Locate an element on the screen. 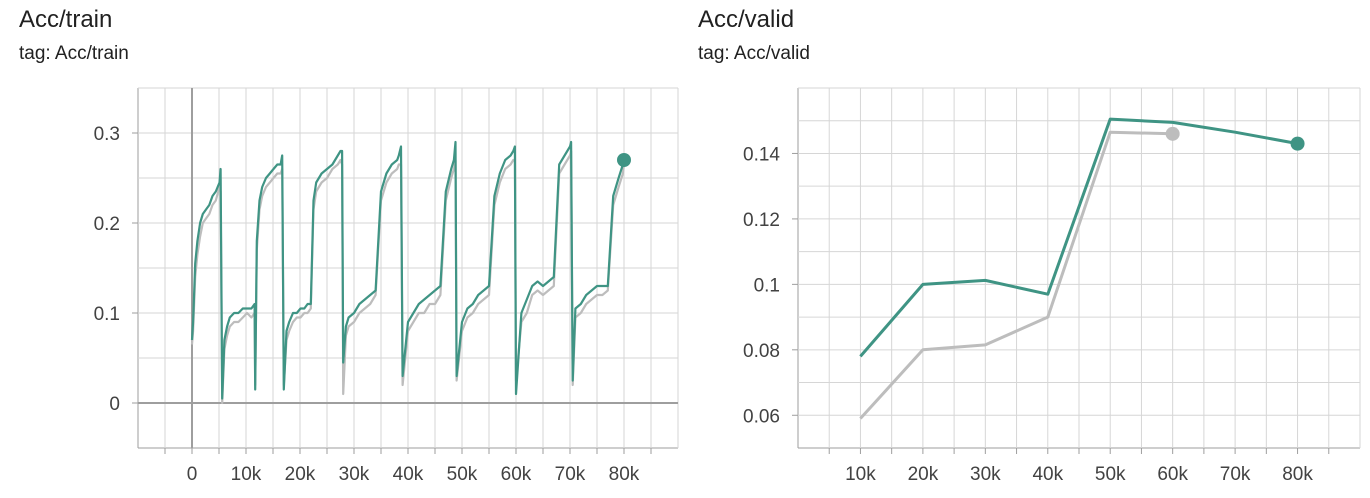  y-tick-label: 0.12 is located at coordinates (761, 220).